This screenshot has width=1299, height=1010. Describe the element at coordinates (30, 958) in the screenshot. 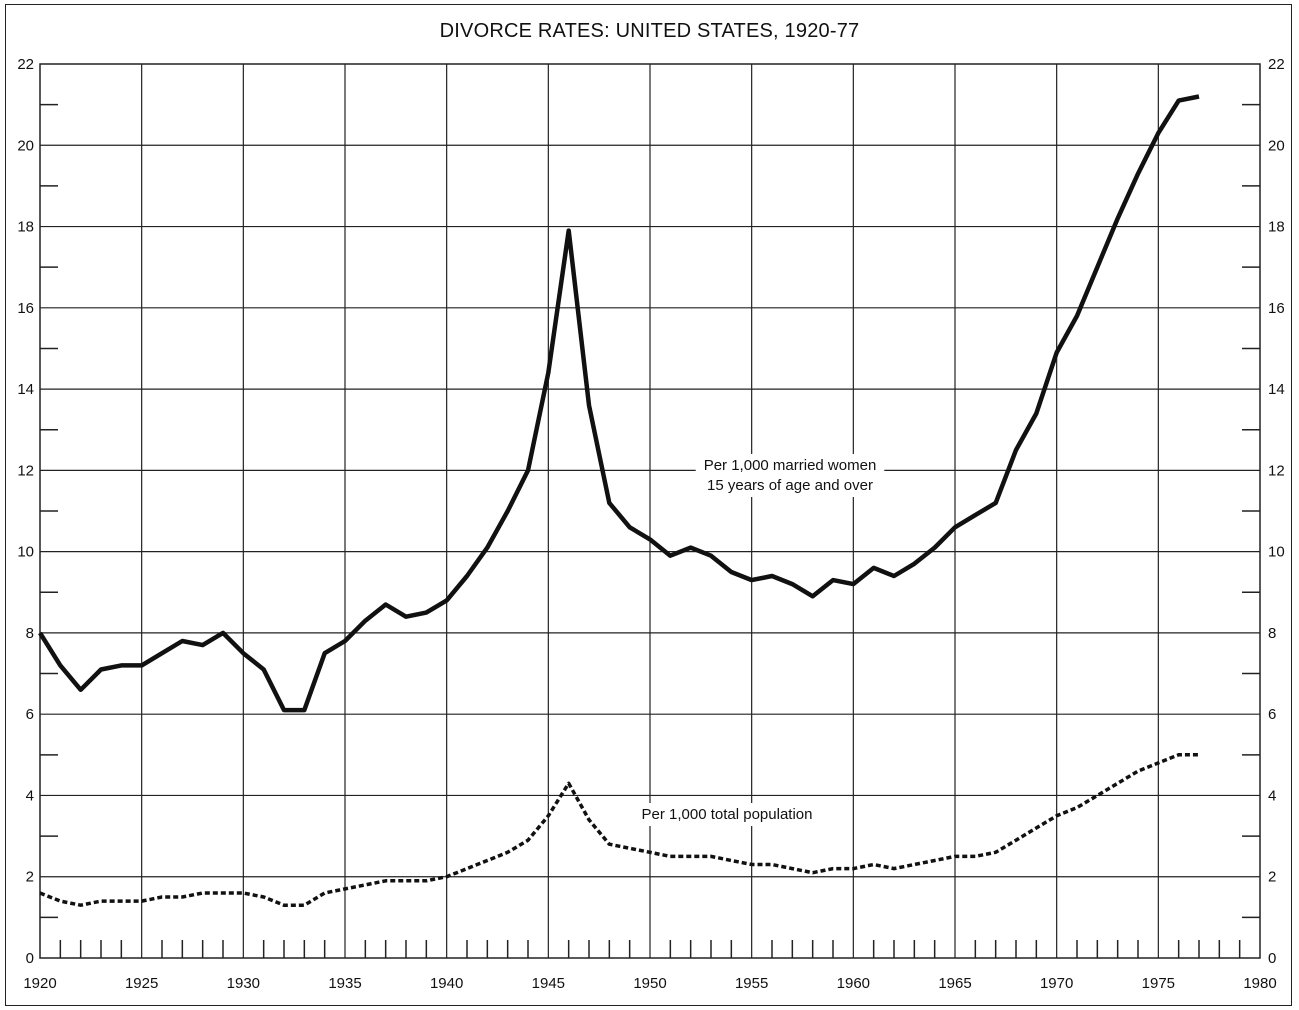

I see `y-tick-label-left: 0` at that location.